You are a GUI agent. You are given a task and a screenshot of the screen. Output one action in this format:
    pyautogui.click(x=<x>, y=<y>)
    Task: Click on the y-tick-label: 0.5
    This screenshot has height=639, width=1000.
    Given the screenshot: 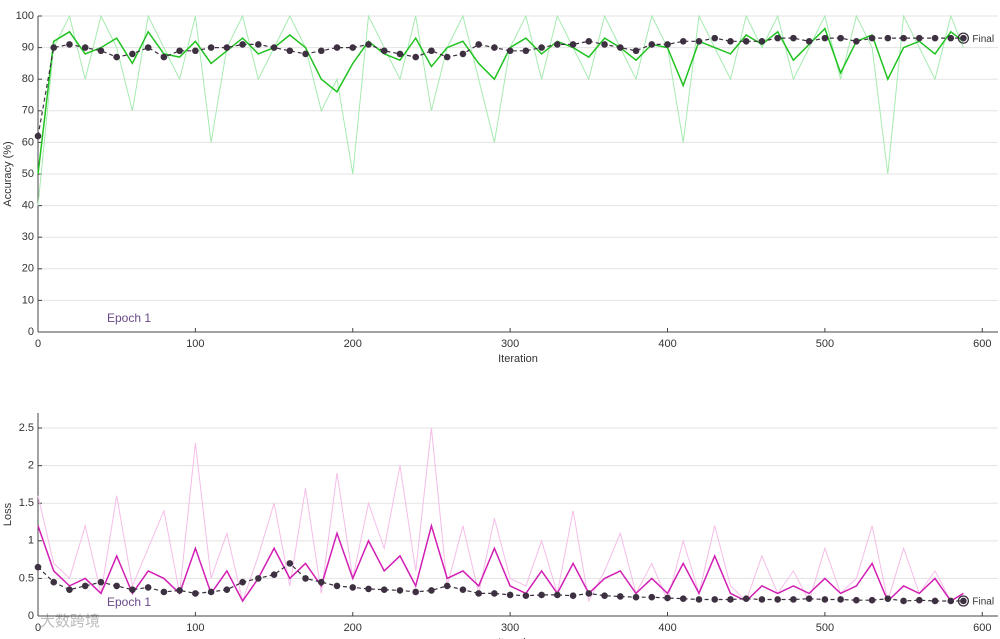 What is the action you would take?
    pyautogui.click(x=26, y=578)
    